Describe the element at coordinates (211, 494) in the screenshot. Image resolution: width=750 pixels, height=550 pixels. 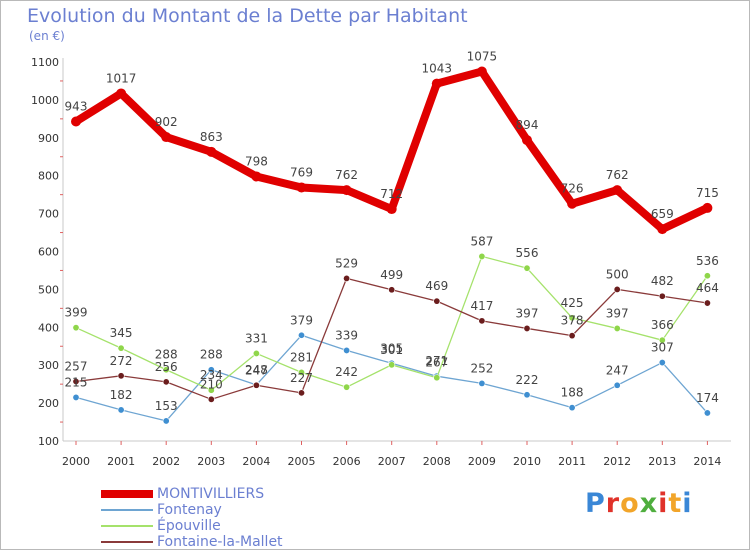
I see `legend-label-montivilliers: MONTIVILLIERS` at that location.